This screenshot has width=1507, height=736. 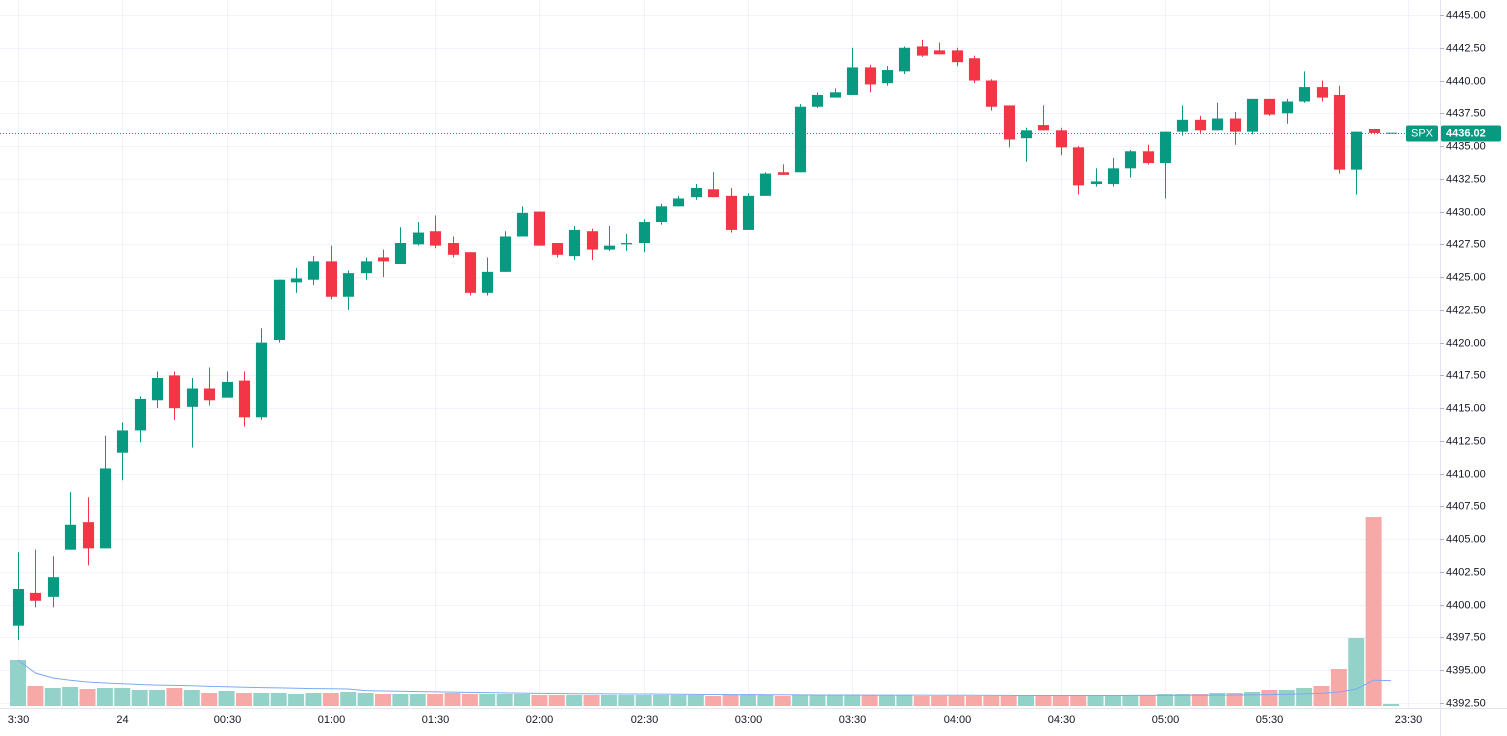 I want to click on symbol-label: SPX, so click(x=1422, y=133).